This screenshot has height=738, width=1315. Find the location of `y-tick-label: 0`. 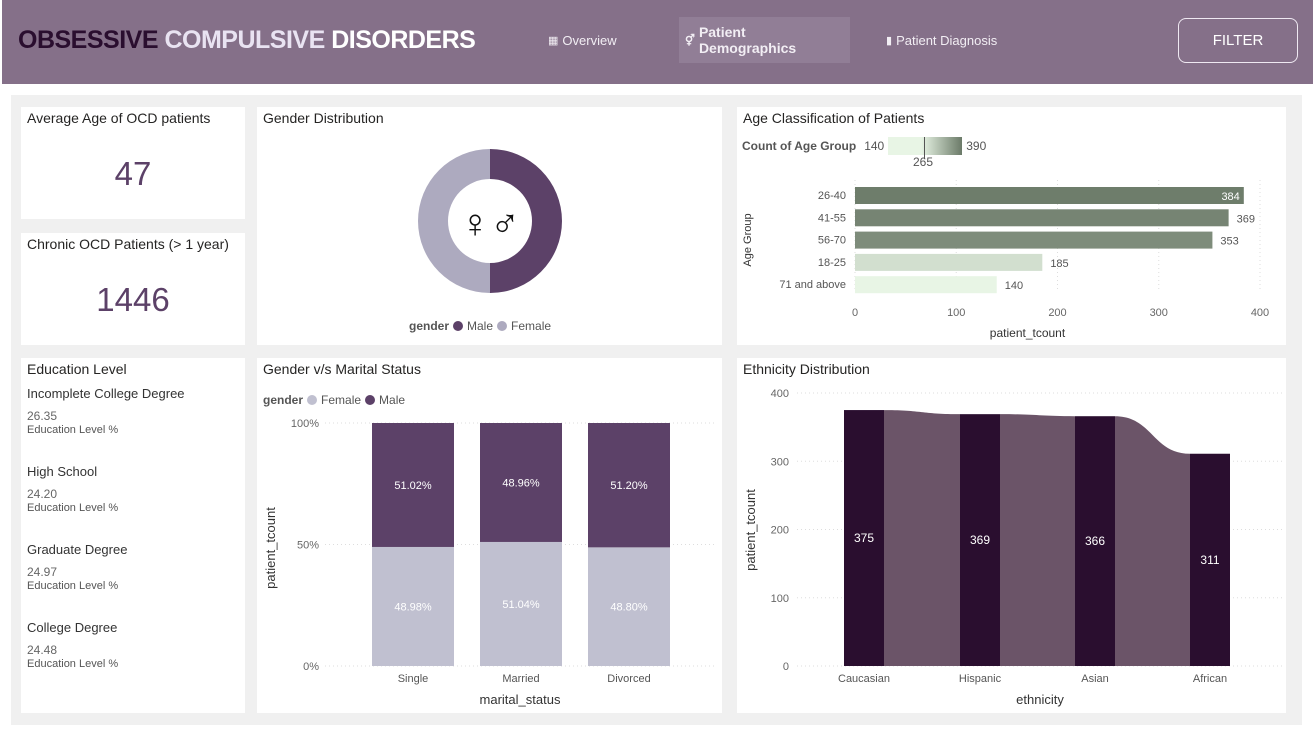

y-tick-label: 0 is located at coordinates (786, 667).